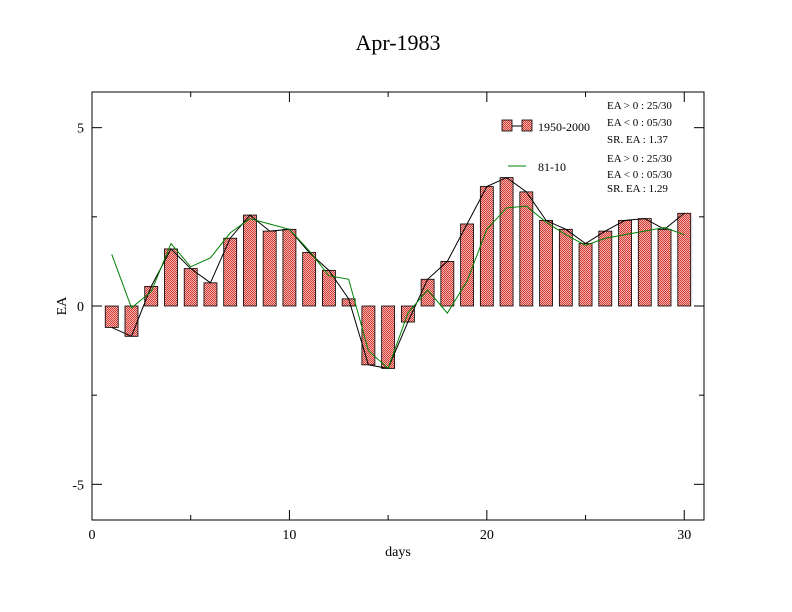 The width and height of the screenshot is (792, 612). I want to click on stats-1950-2000-ea-negative: EA < 0 : 05/30, so click(639, 123).